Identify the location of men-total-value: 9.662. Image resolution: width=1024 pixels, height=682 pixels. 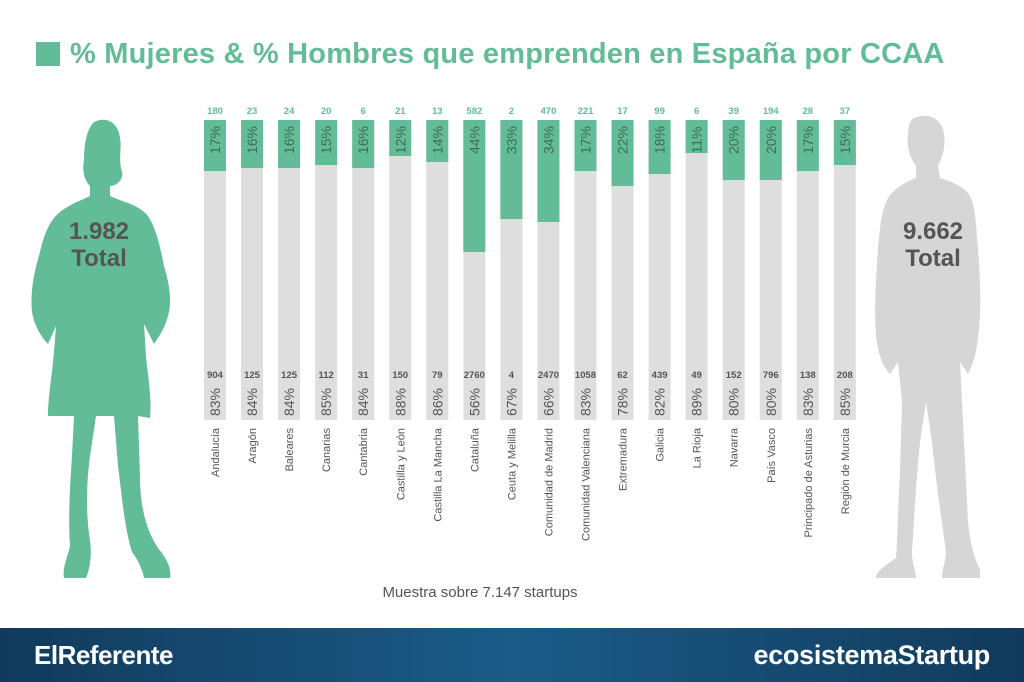
(933, 231).